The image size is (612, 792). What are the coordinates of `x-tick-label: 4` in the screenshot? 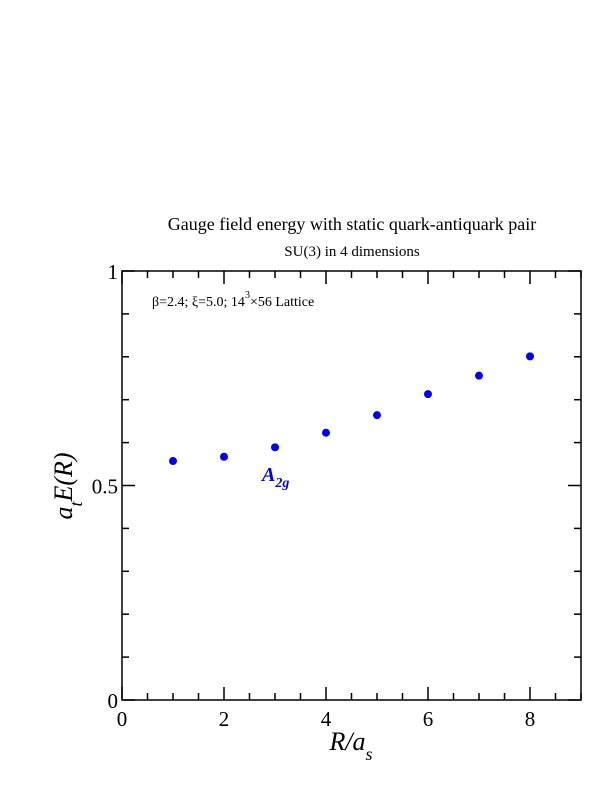 It's located at (326, 719).